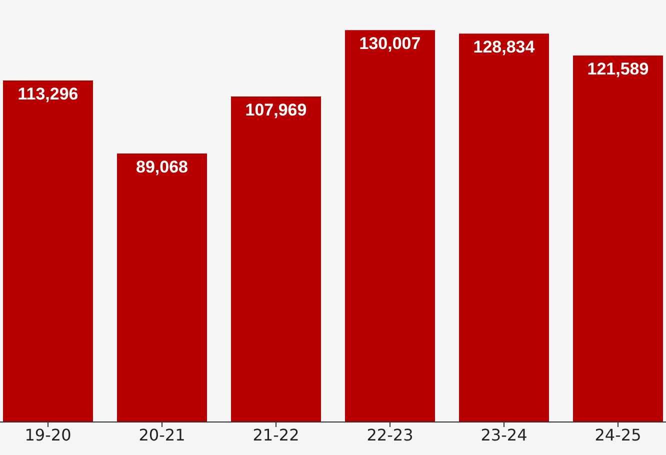  I want to click on data-label: 89,068, so click(162, 167).